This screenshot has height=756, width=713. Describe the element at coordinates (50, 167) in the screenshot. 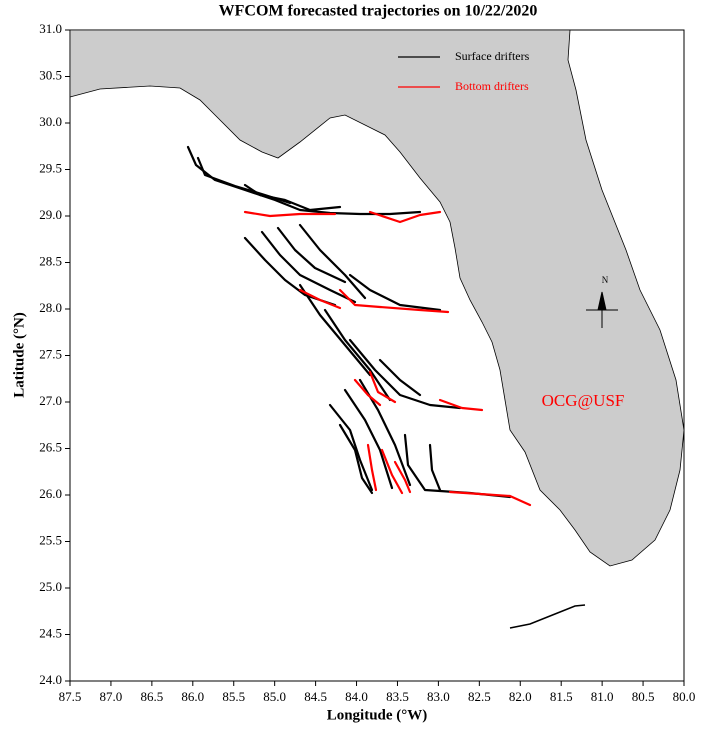

I see `y-tick-label: 29.5` at that location.